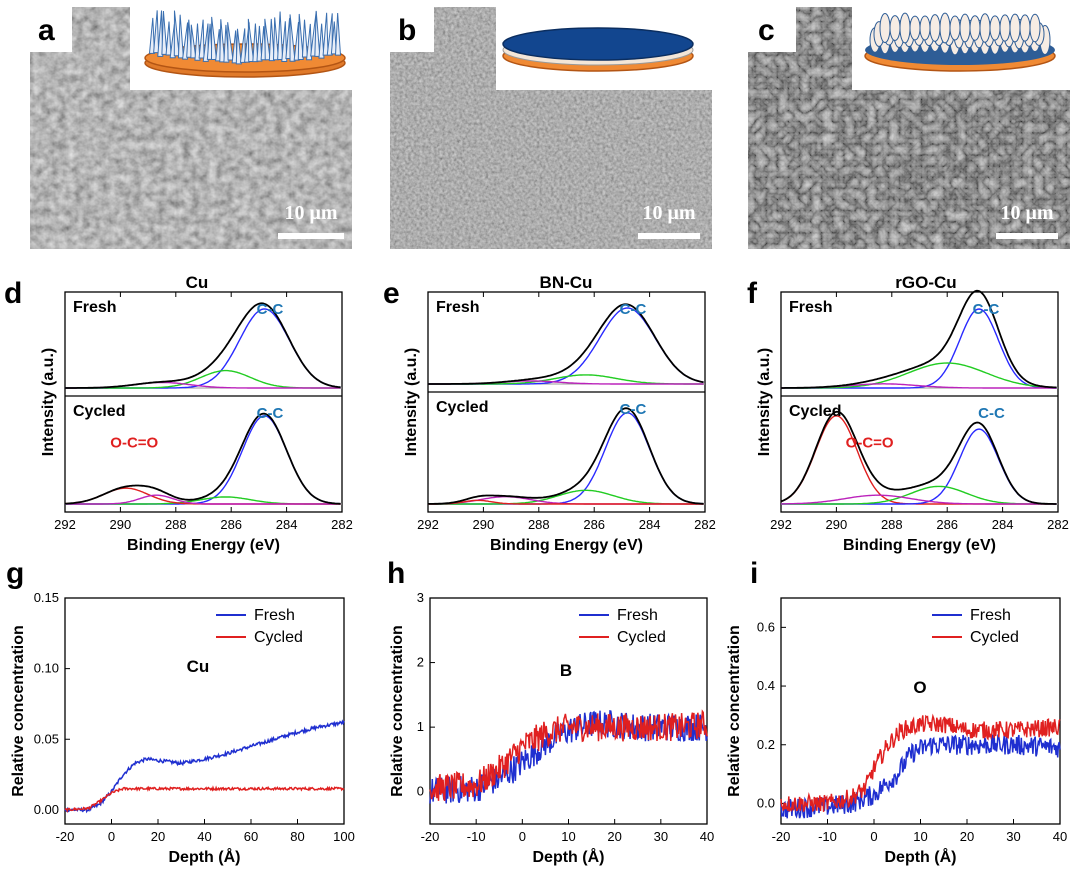  I want to click on x-tick-label: 40, so click(1060, 836).